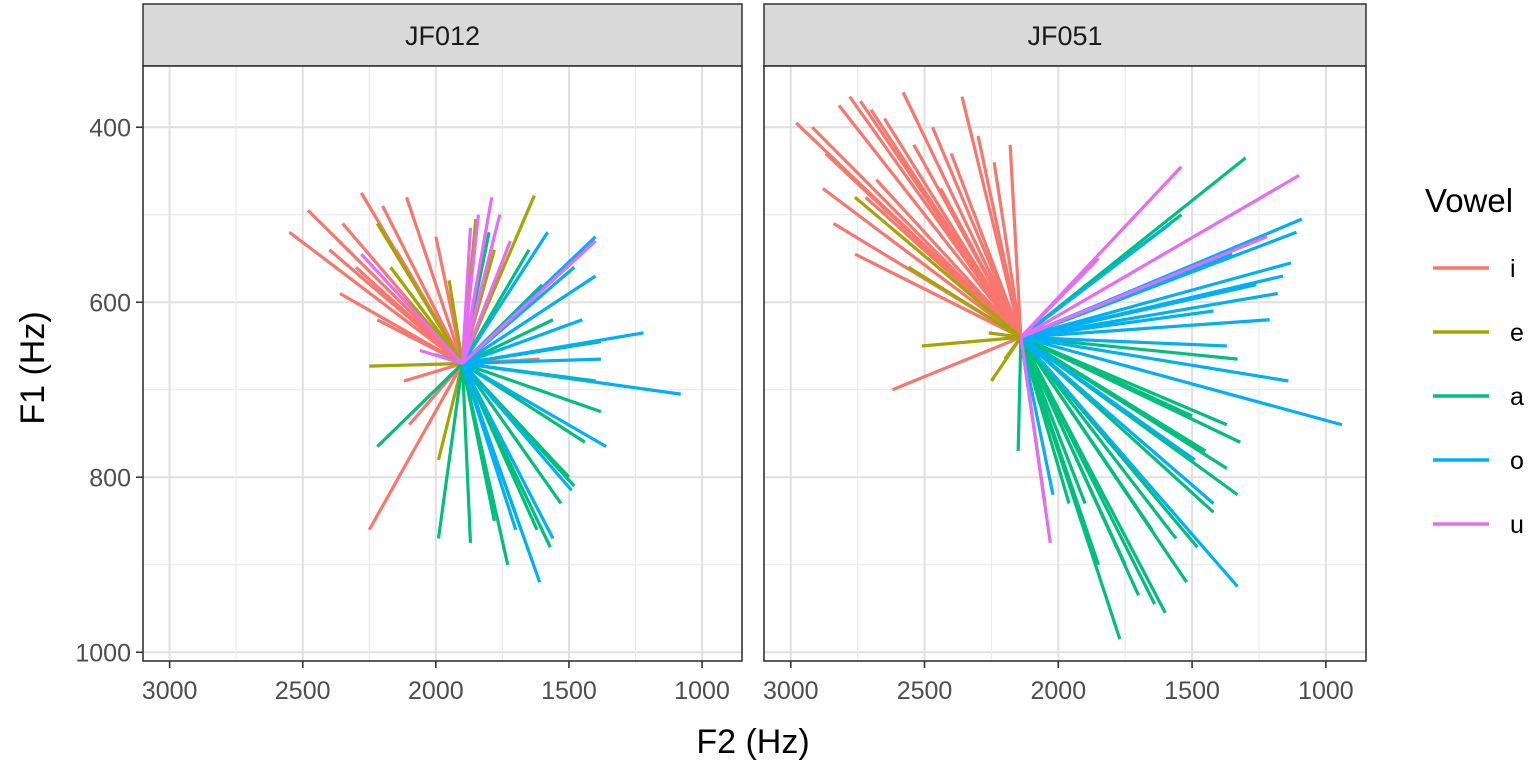 The height and width of the screenshot is (761, 1535). Describe the element at coordinates (1517, 525) in the screenshot. I see `legend-label: u` at that location.